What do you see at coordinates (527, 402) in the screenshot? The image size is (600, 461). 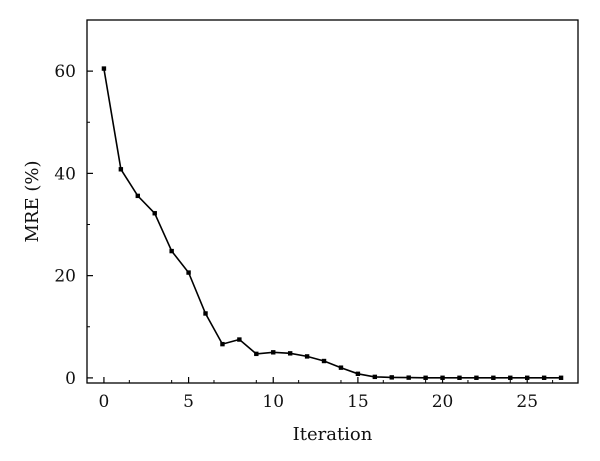 I see `x-tick-label: 25` at bounding box center [527, 402].